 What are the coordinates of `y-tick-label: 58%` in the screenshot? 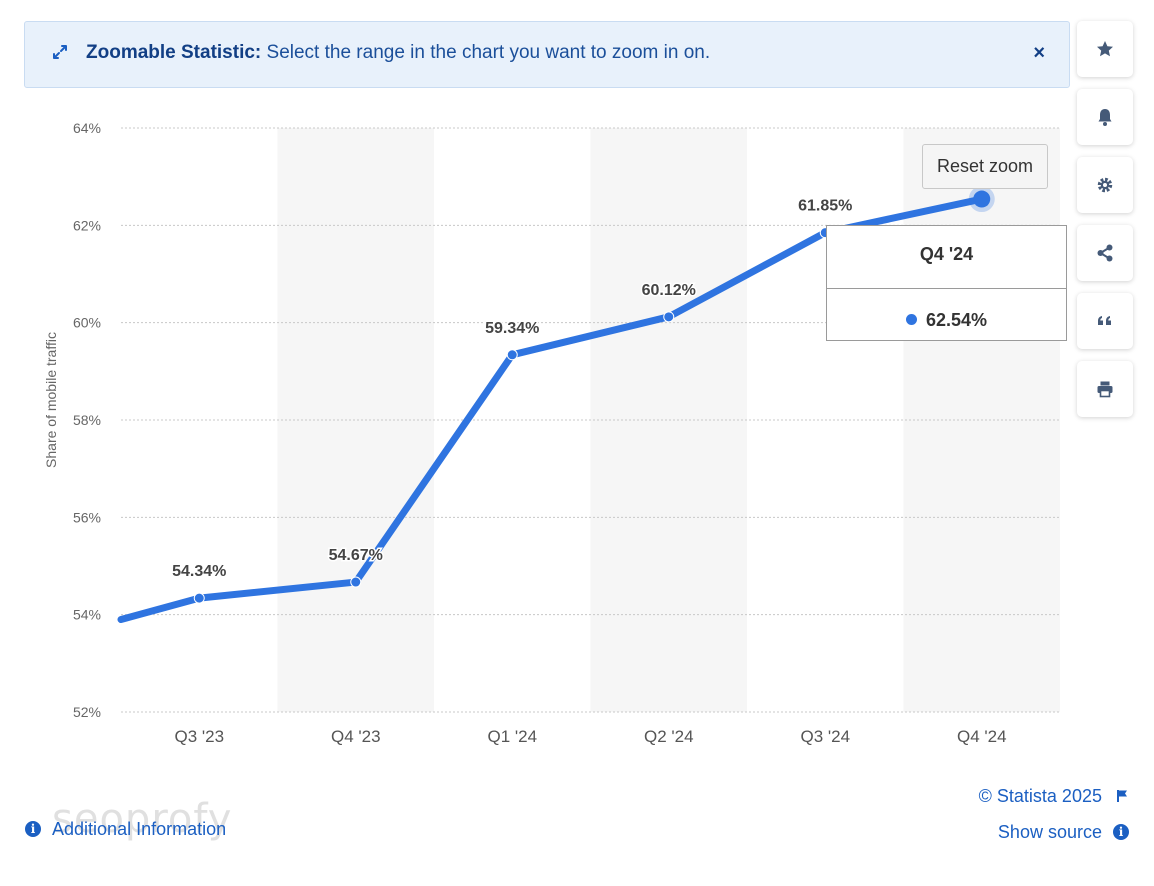 It's located at (87, 420).